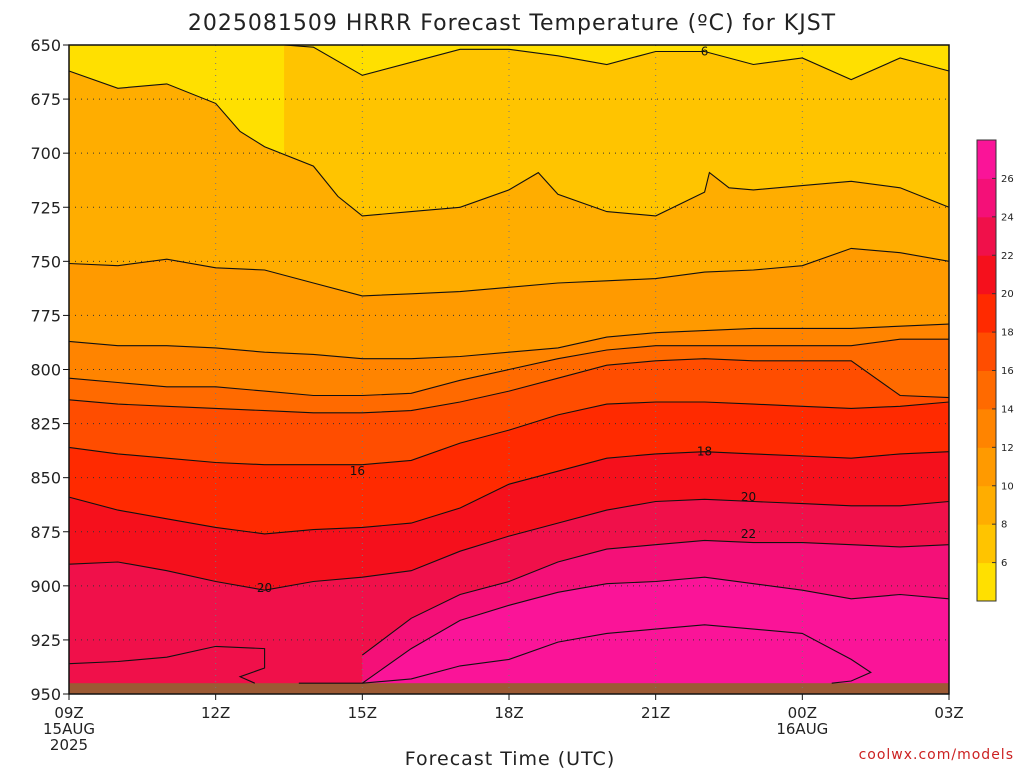  I want to click on x-tick-label: 15Z, so click(362, 713).